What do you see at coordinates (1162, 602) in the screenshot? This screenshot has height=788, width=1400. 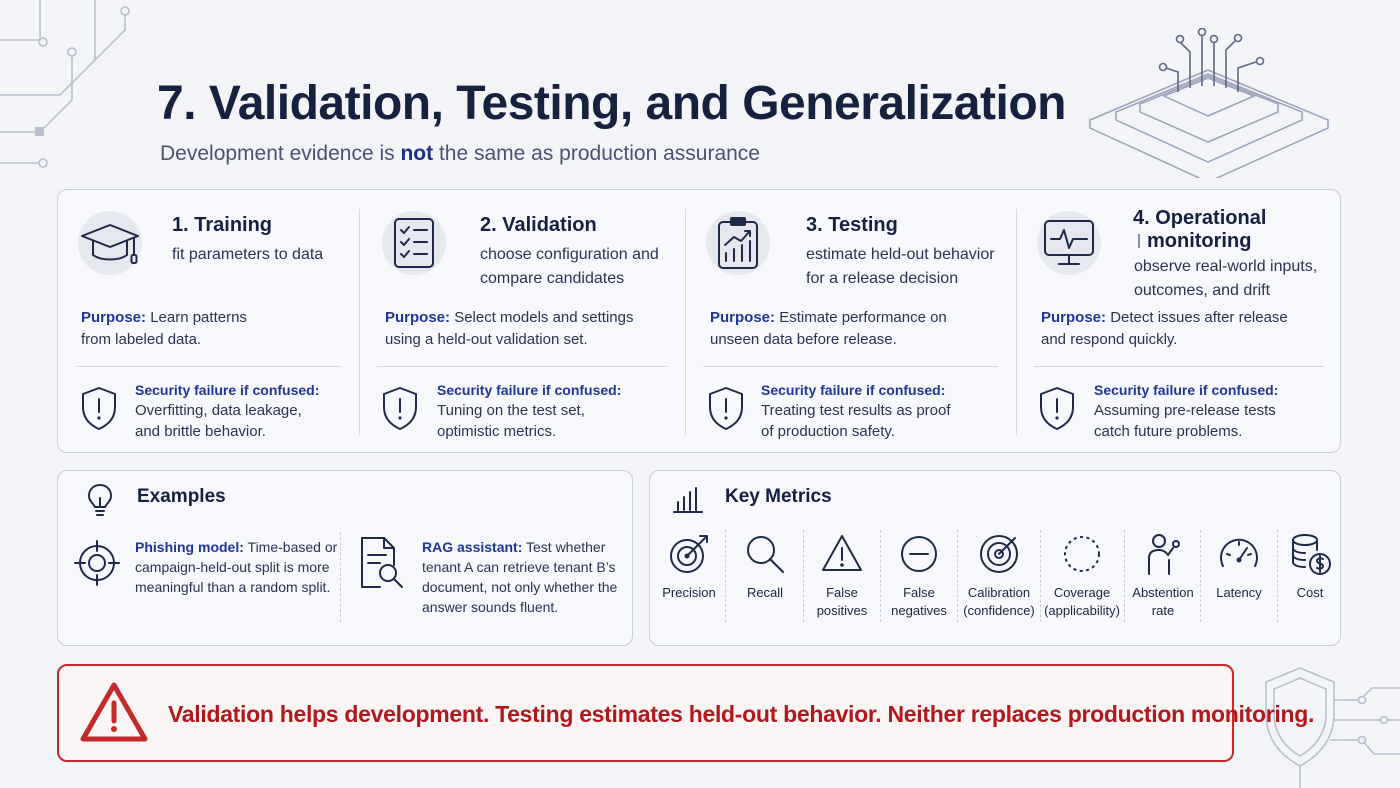 I see `metric-label: Abstention rate` at bounding box center [1162, 602].